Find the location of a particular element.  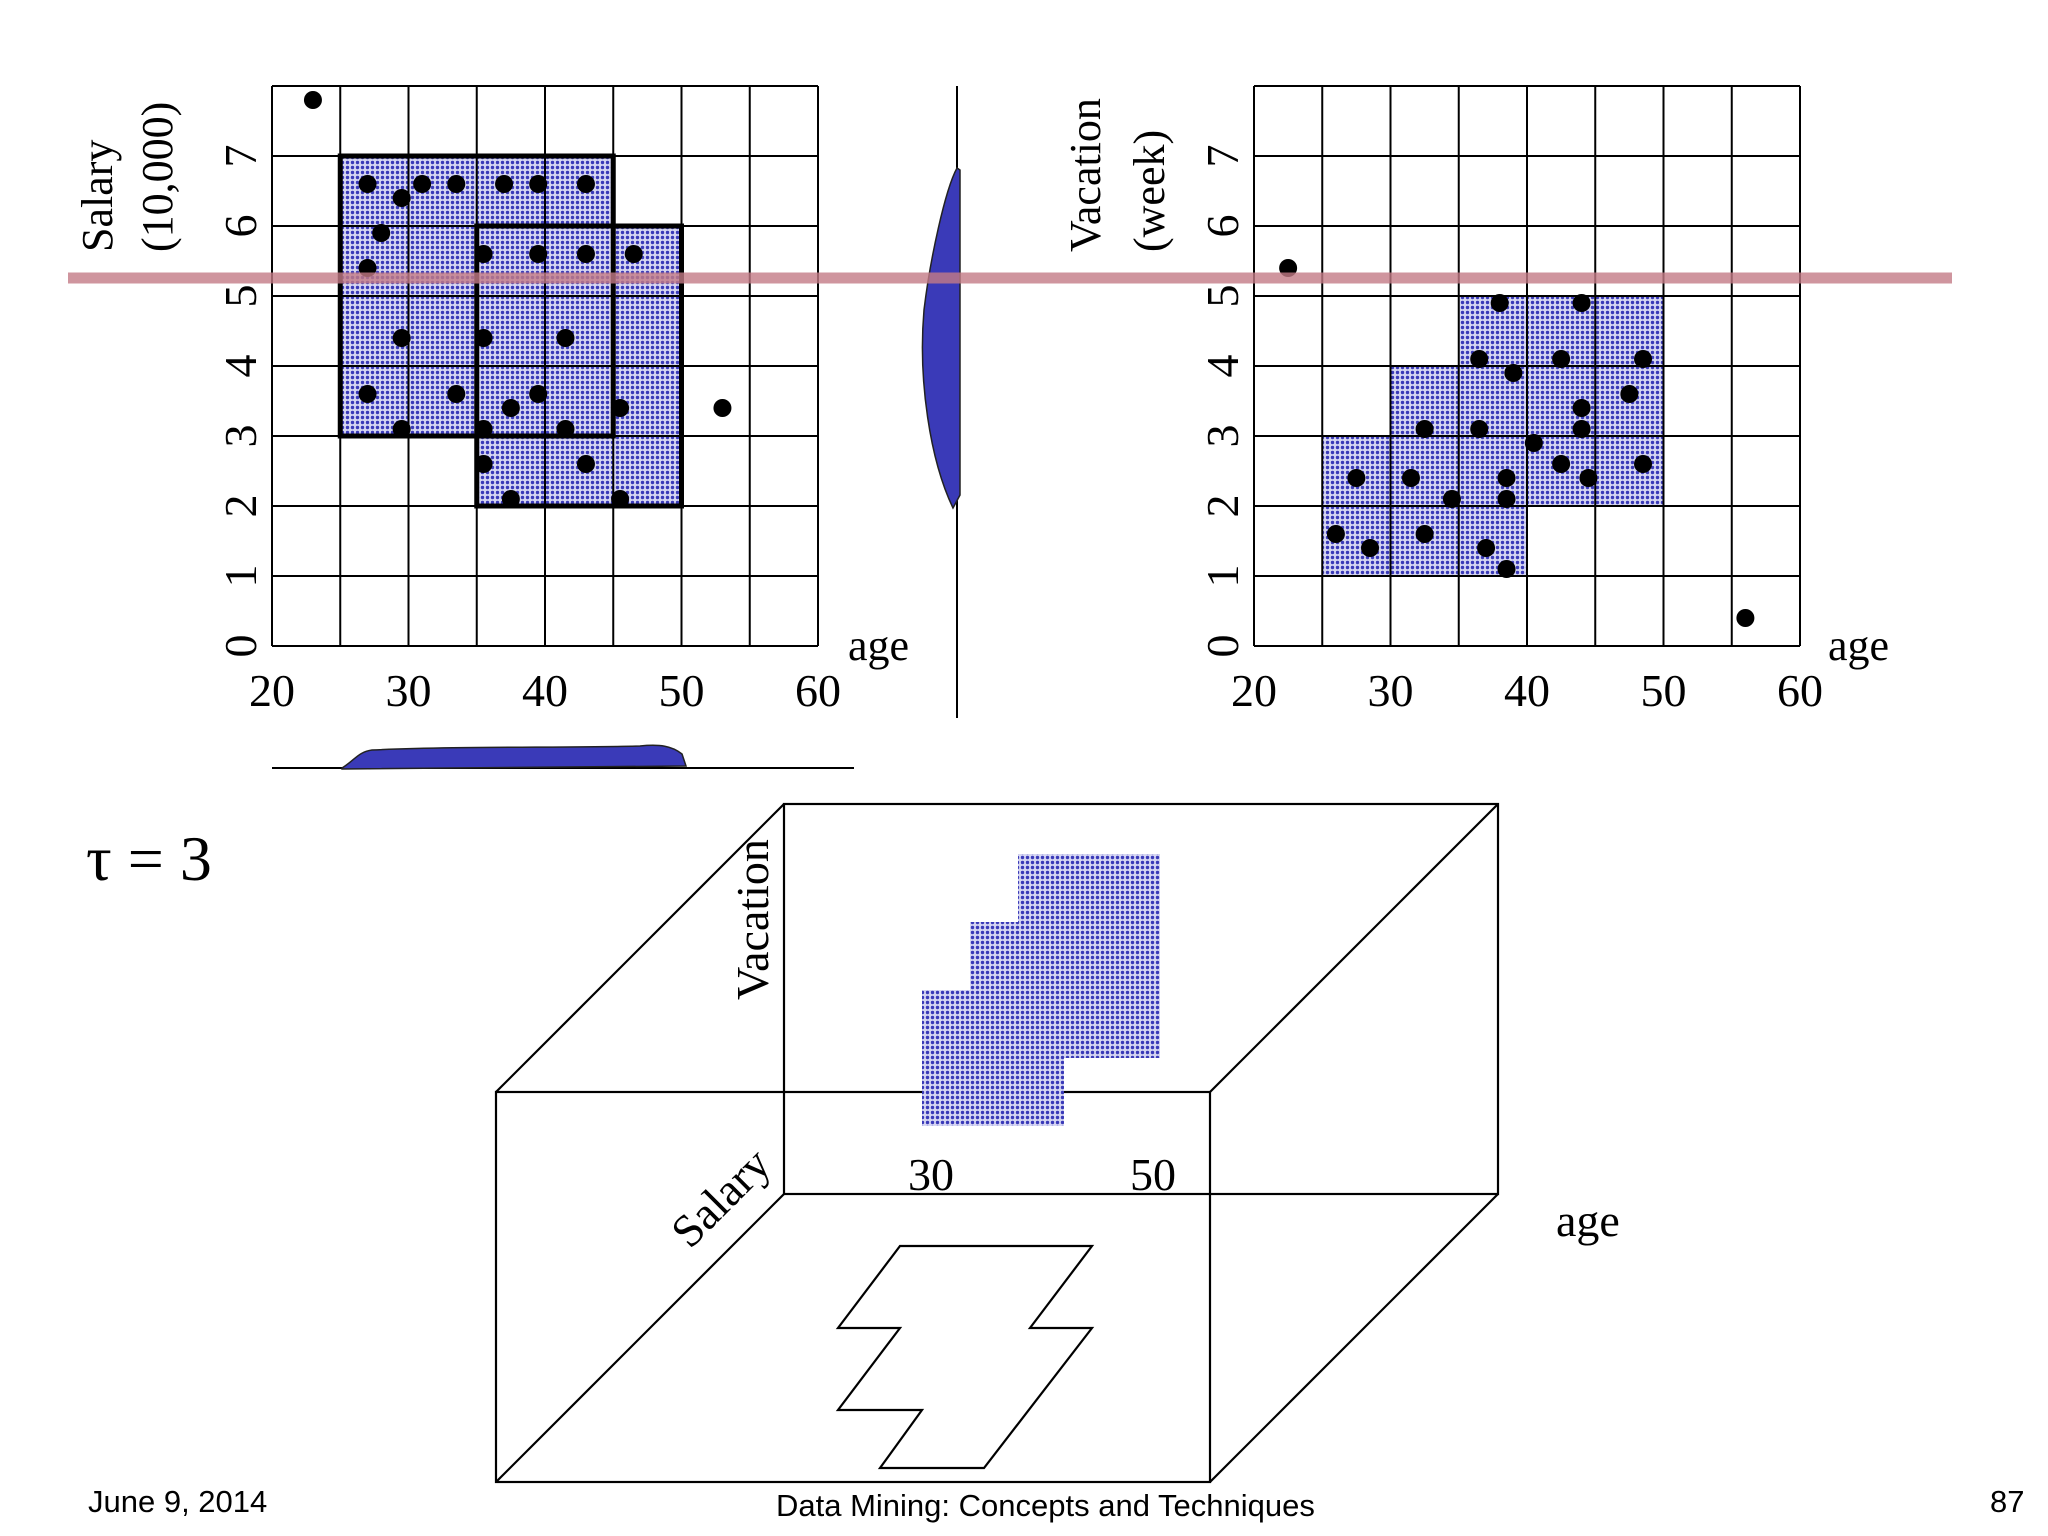

x-tick-label: 60 is located at coordinates (818, 690).